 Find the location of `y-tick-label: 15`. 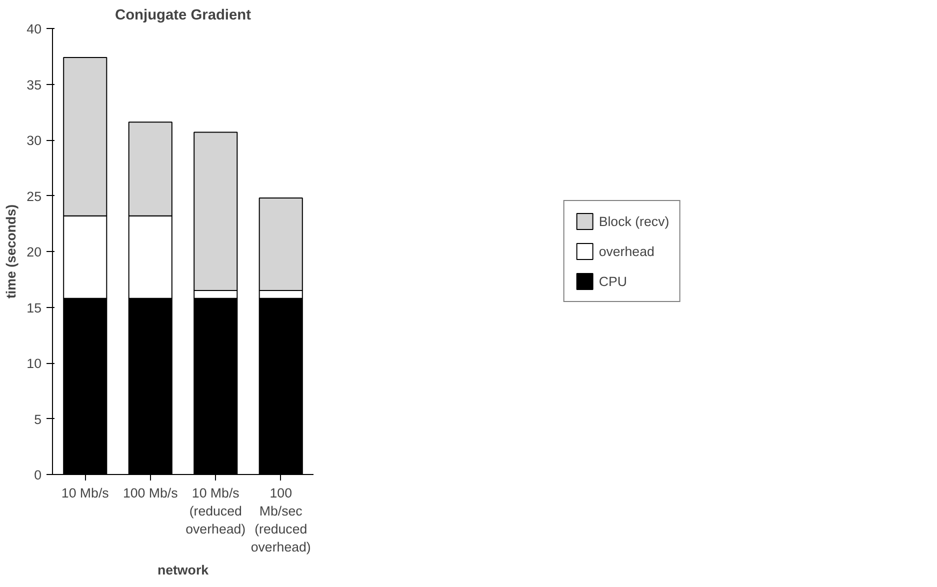

y-tick-label: 15 is located at coordinates (34, 308).